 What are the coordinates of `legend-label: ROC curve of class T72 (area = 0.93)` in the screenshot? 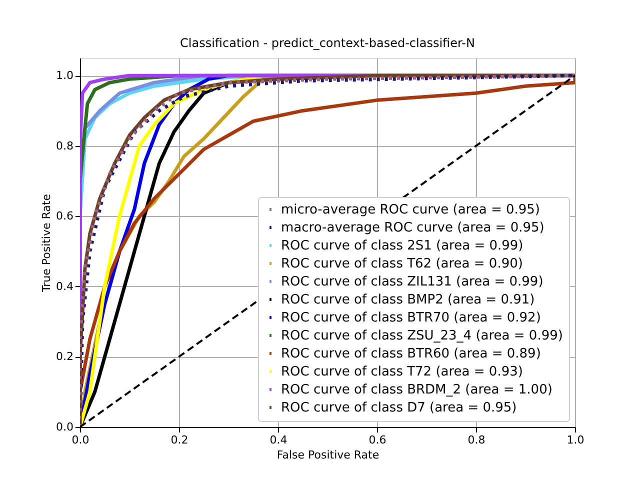 It's located at (402, 372).